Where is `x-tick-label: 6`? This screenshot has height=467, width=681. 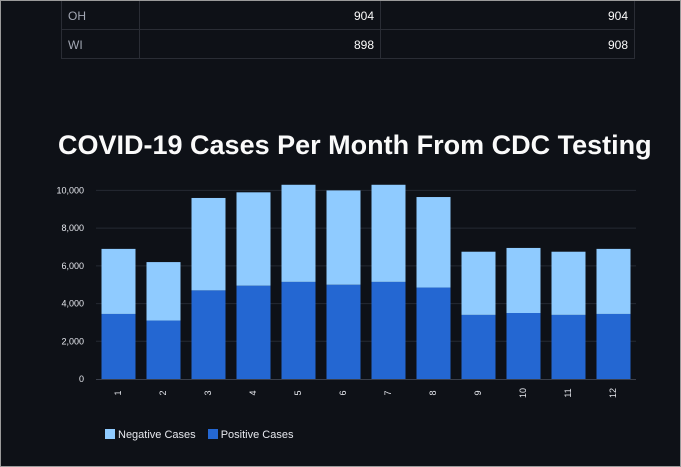 x-tick-label: 6 is located at coordinates (343, 392).